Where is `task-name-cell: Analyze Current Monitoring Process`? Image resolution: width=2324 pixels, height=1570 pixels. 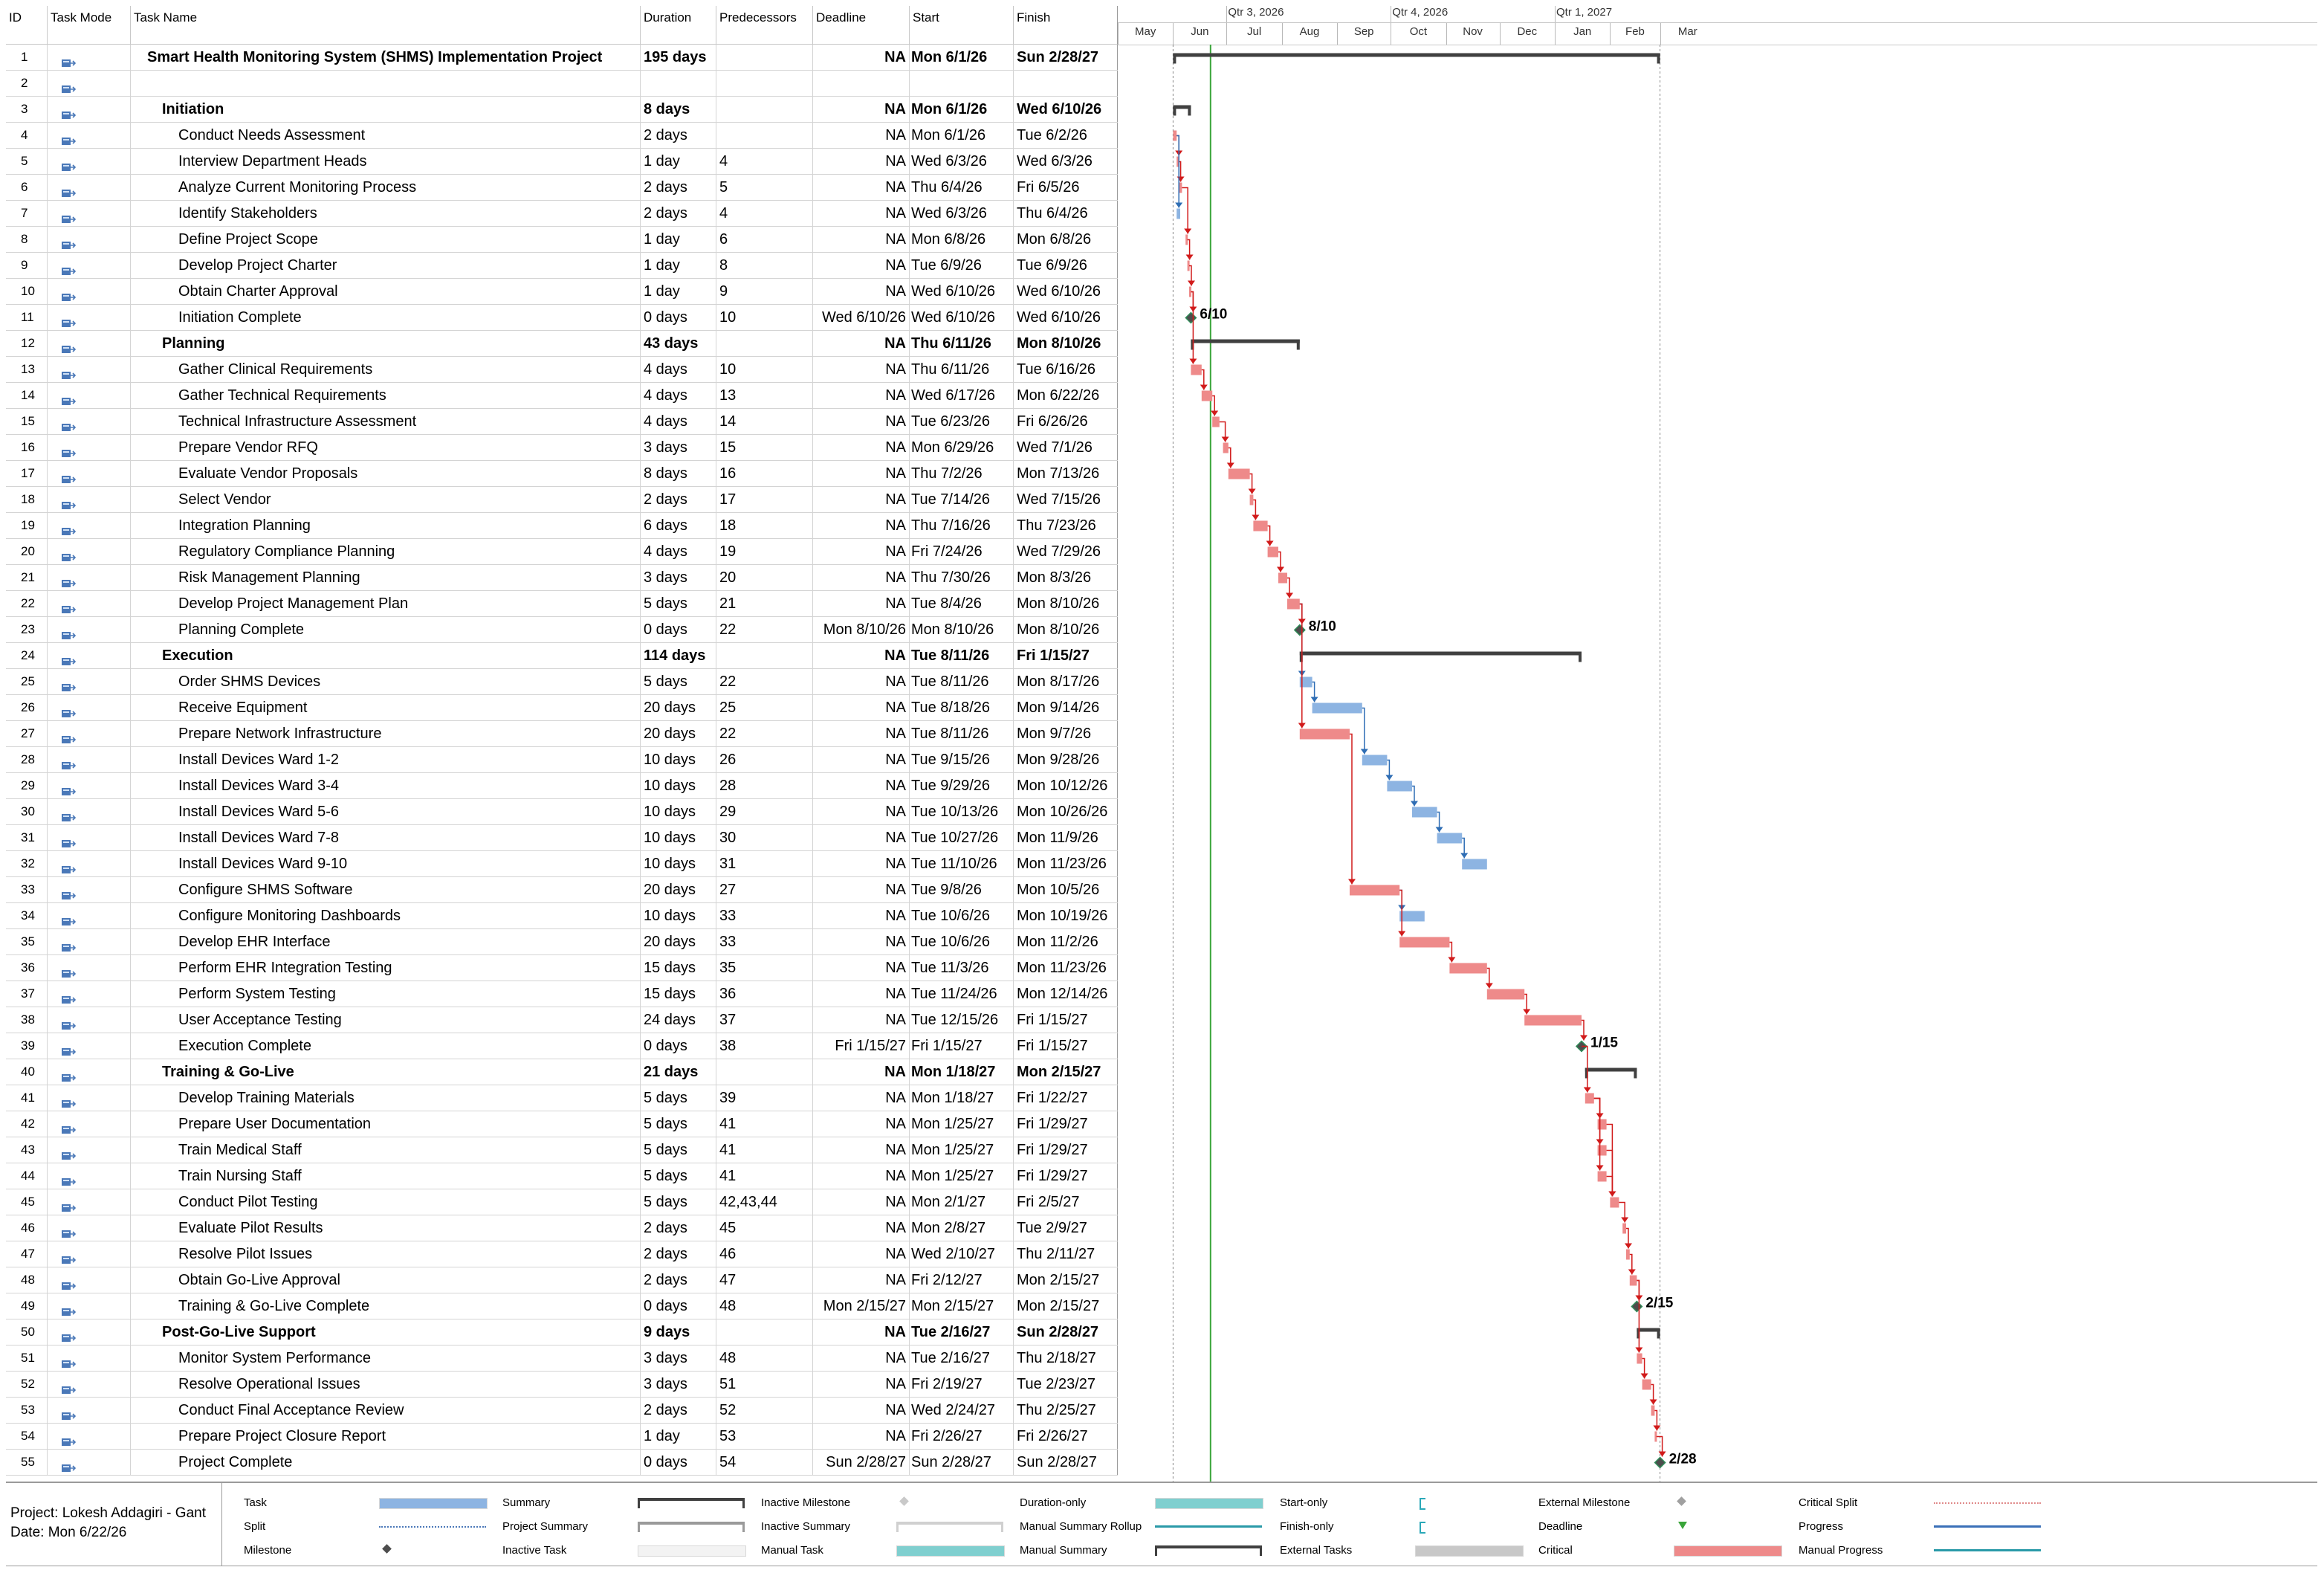 task-name-cell: Analyze Current Monitoring Process is located at coordinates (386, 187).